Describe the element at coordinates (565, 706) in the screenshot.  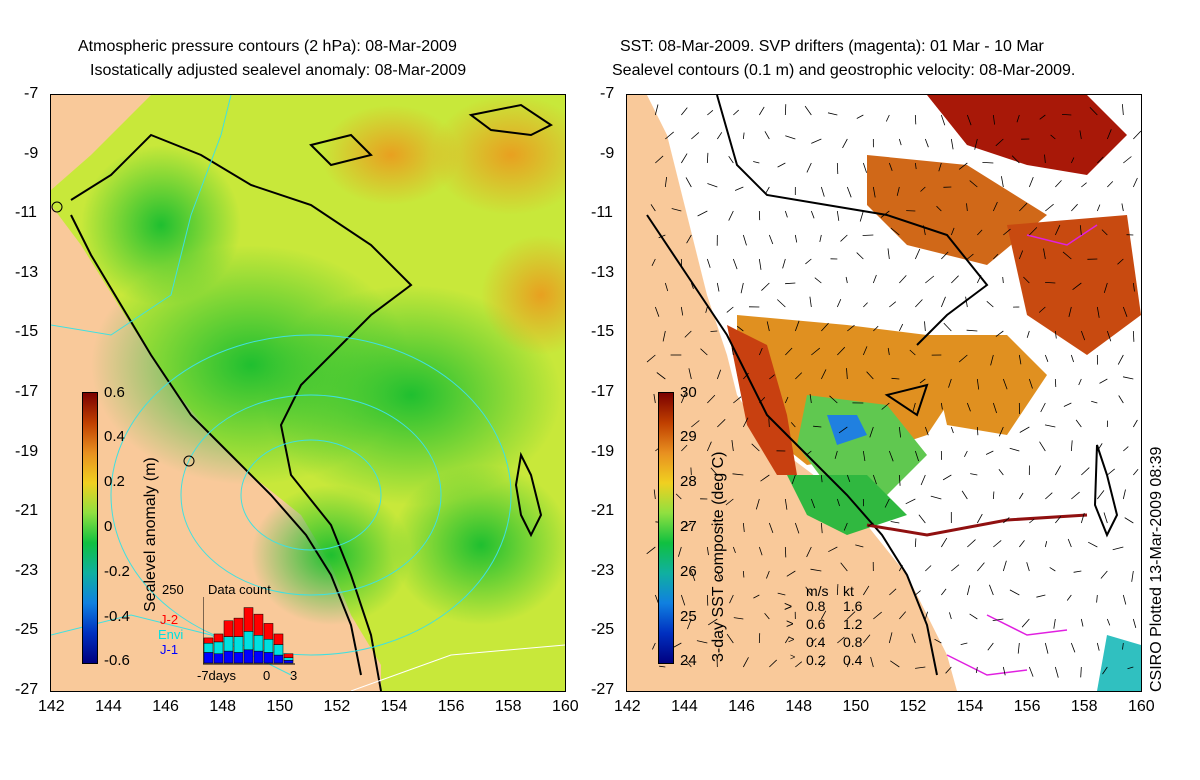
I see `left-x-tick-label: 160` at that location.